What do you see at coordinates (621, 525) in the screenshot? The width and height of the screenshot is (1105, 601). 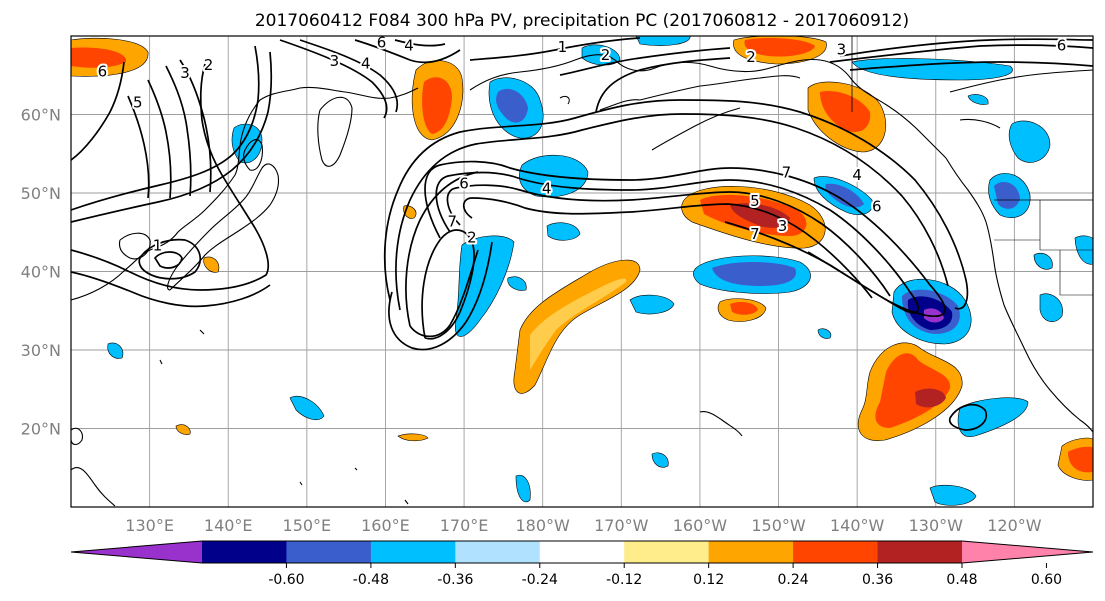 I see `lon-tick-label: 170°W` at bounding box center [621, 525].